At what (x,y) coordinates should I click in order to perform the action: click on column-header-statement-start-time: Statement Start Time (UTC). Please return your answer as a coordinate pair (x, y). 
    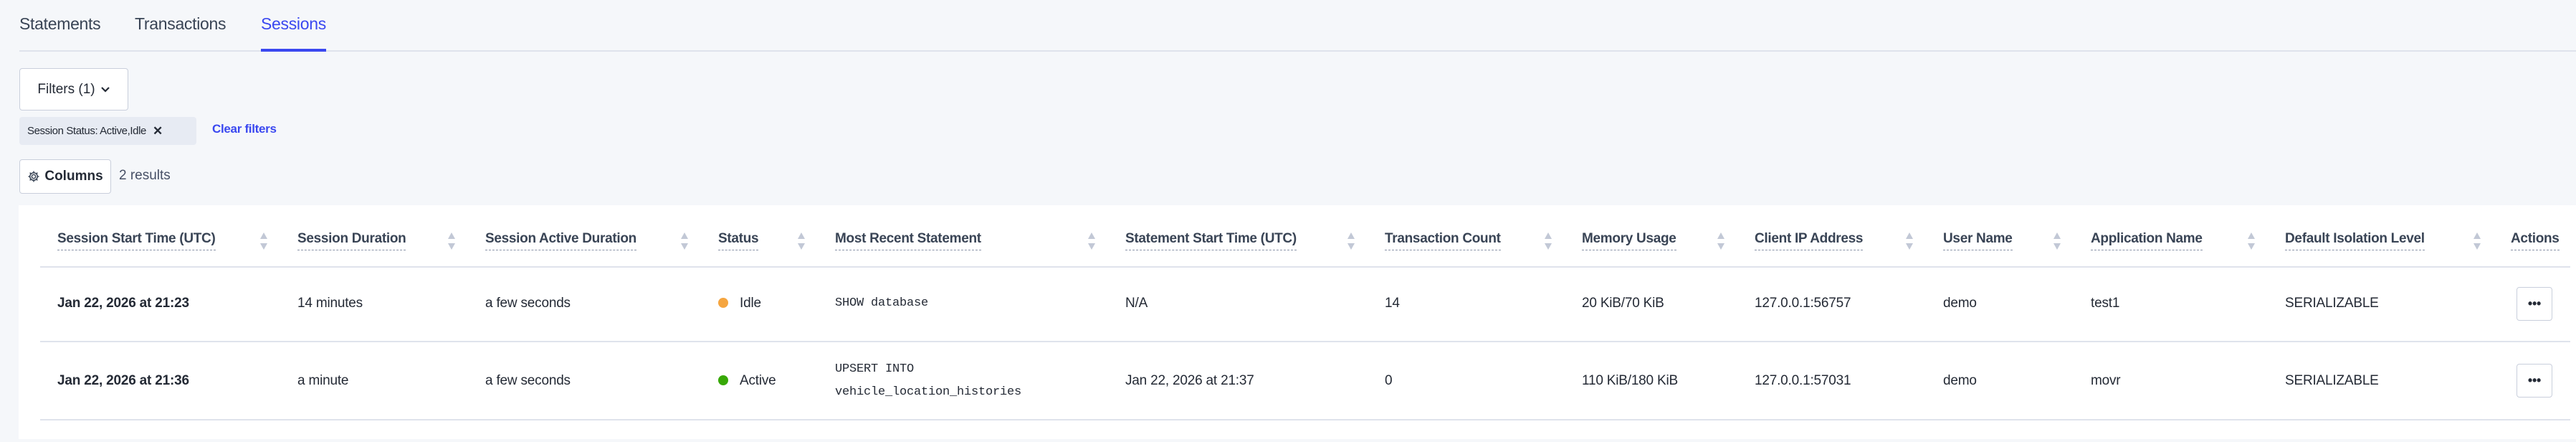
    Looking at the image, I should click on (1255, 241).